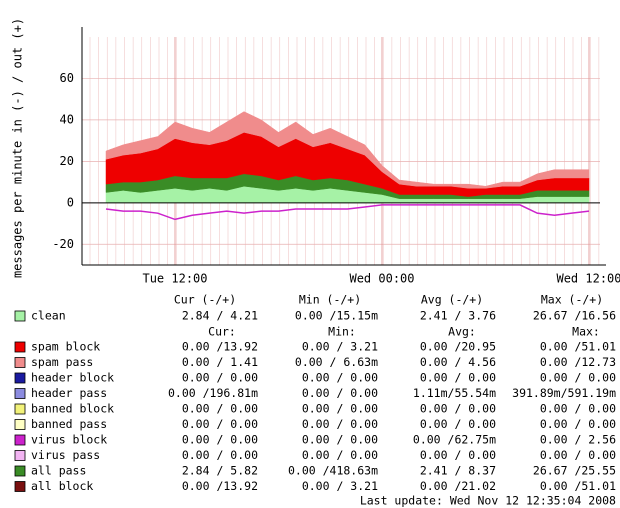 This screenshot has width=620, height=508. I want to click on legend-label: spam pass, so click(62, 362).